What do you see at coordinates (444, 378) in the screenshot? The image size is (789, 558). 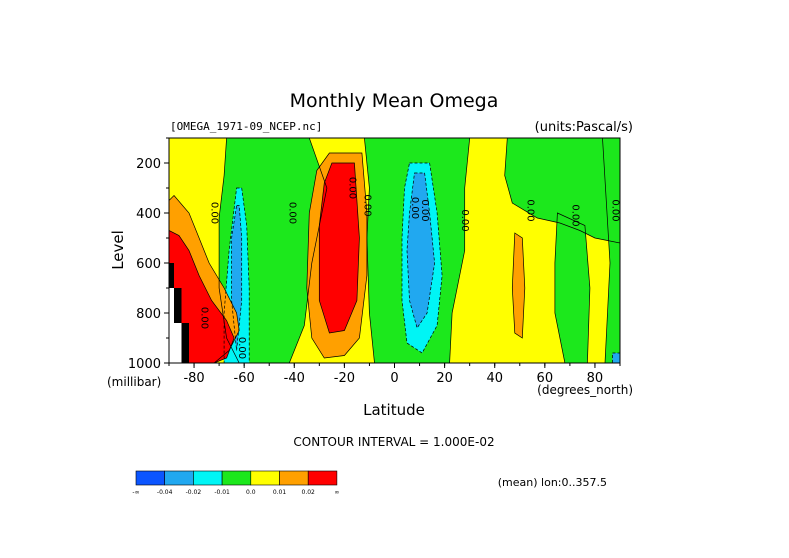 I see `x-tick-label-5: 20` at bounding box center [444, 378].